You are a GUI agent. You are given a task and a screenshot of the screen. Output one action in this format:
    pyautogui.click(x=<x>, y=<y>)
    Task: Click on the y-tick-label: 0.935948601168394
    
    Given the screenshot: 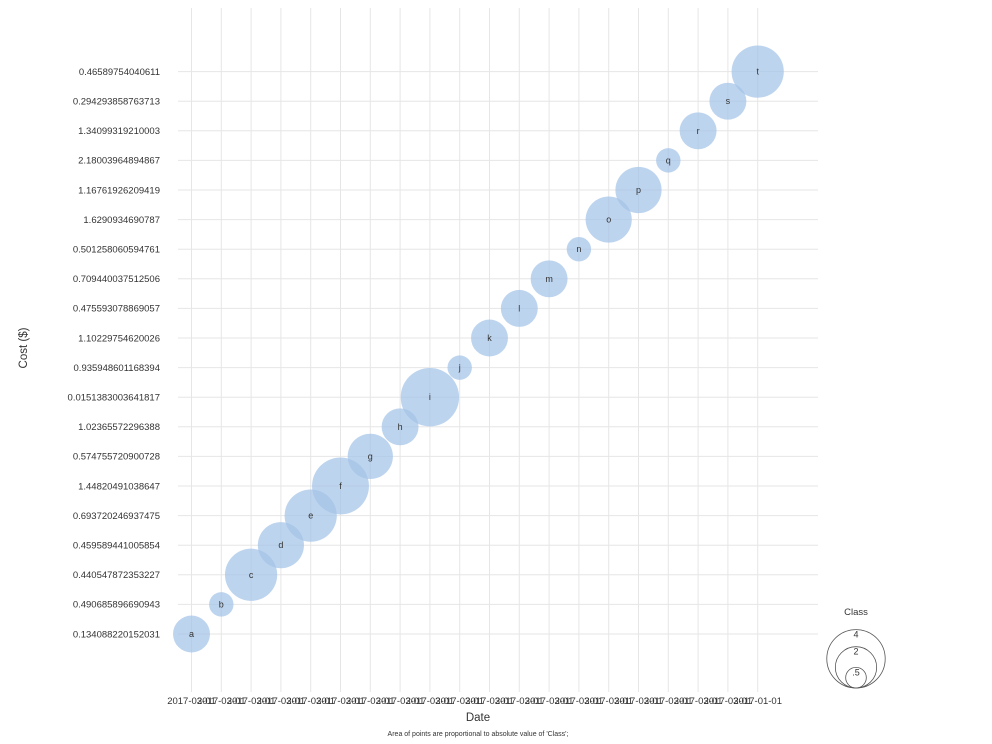 What is the action you would take?
    pyautogui.click(x=117, y=368)
    